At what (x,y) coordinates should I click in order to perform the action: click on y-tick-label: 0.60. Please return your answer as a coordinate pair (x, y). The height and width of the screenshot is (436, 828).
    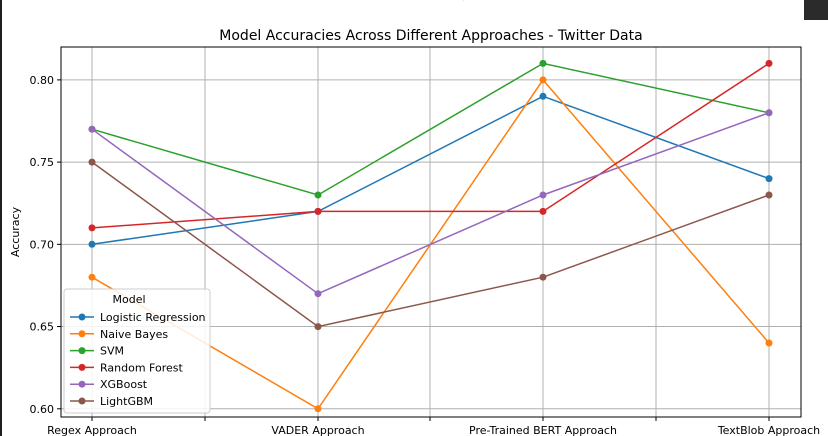
    Looking at the image, I should click on (42, 409).